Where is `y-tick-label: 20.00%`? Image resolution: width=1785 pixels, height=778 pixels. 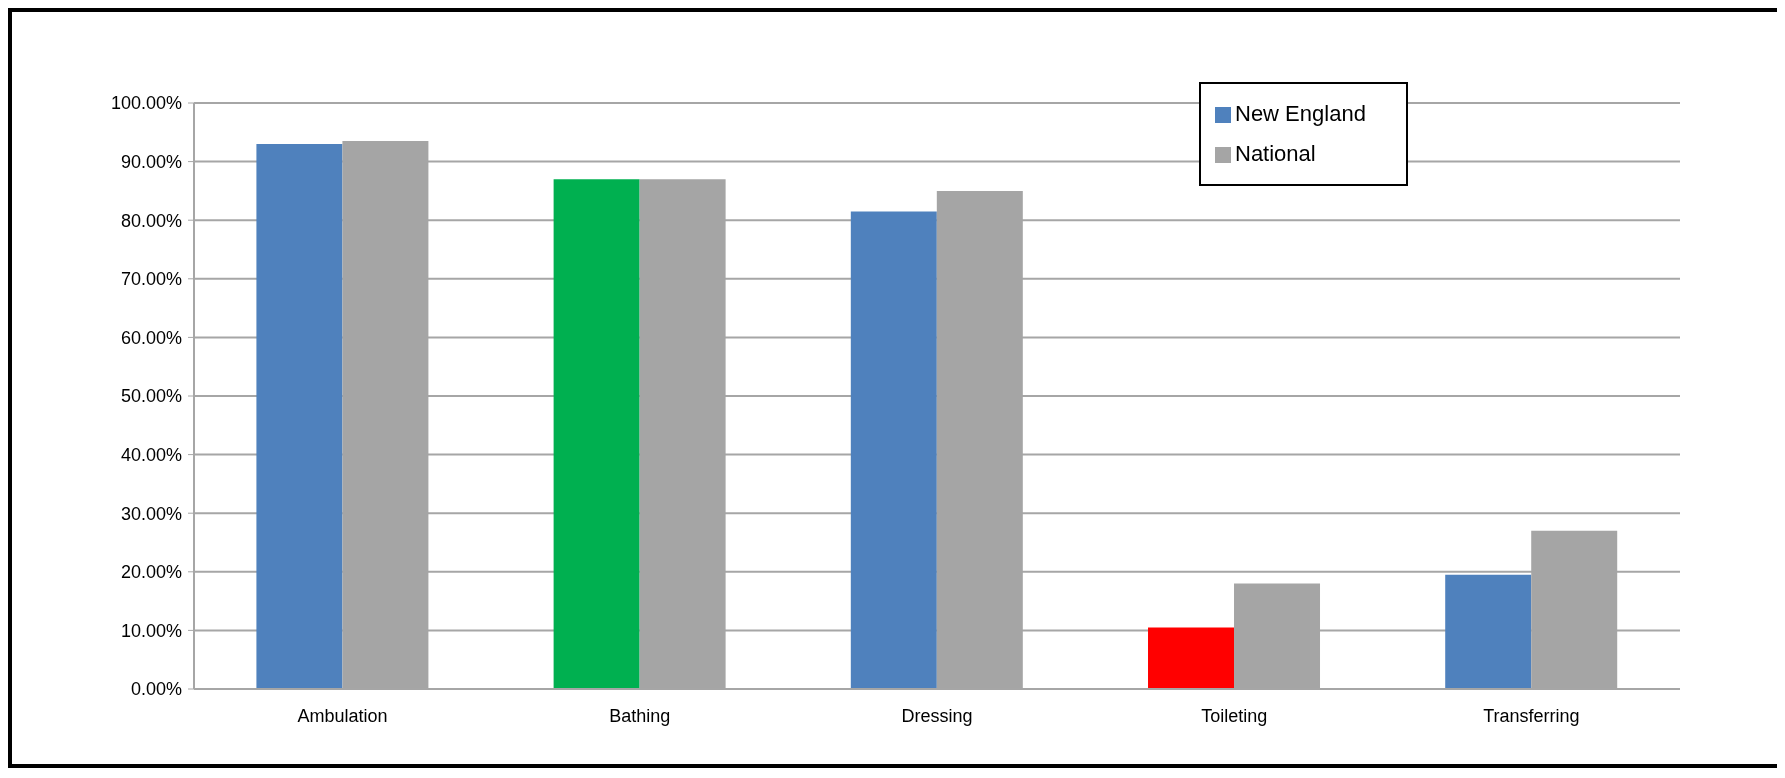
y-tick-label: 20.00% is located at coordinates (151, 572).